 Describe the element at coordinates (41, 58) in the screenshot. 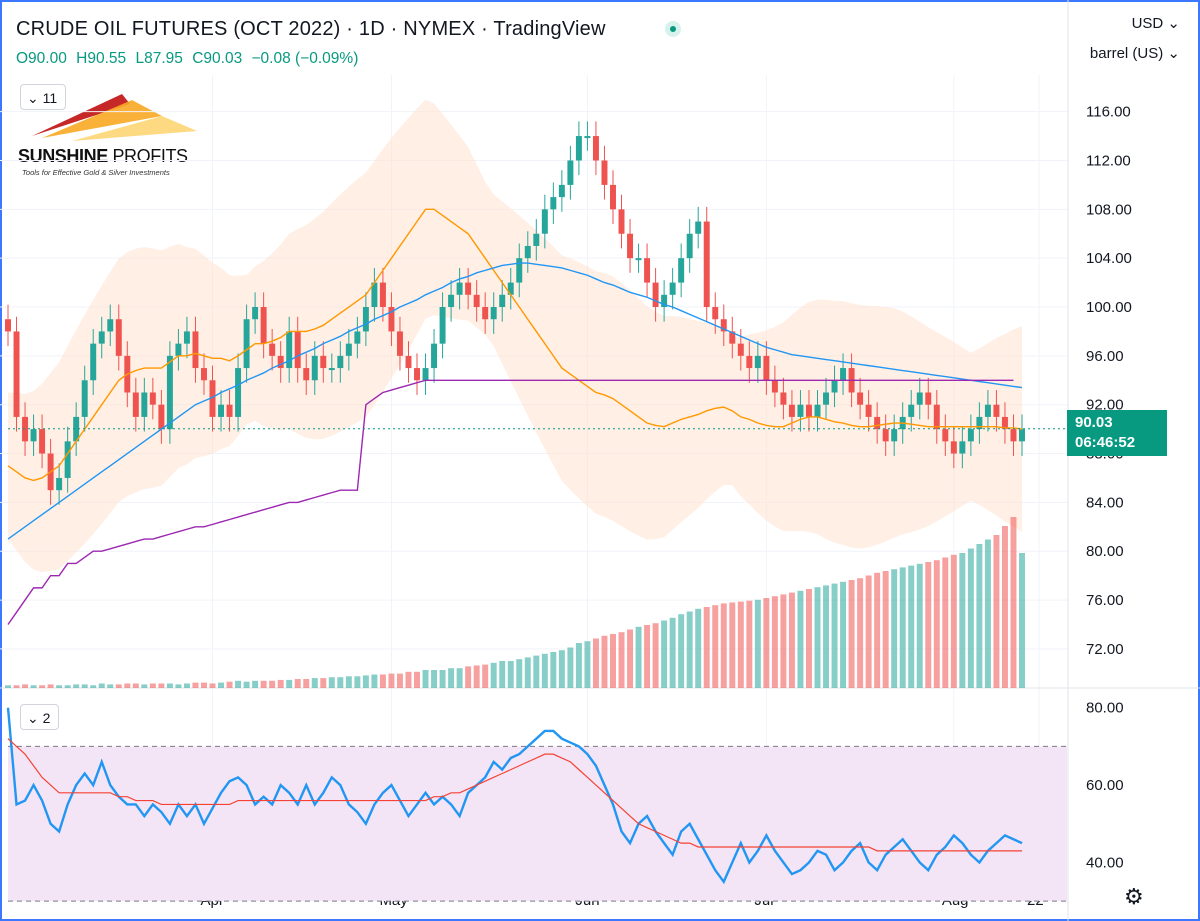

I see `ohlc-open: O90.00` at that location.